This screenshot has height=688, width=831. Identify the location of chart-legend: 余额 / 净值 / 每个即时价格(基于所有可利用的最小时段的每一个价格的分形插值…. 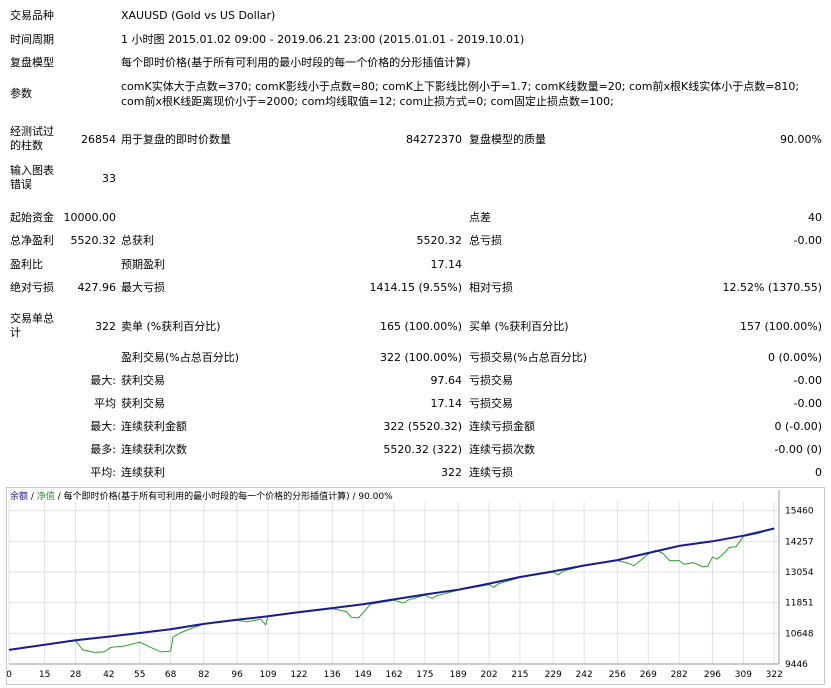
(201, 497).